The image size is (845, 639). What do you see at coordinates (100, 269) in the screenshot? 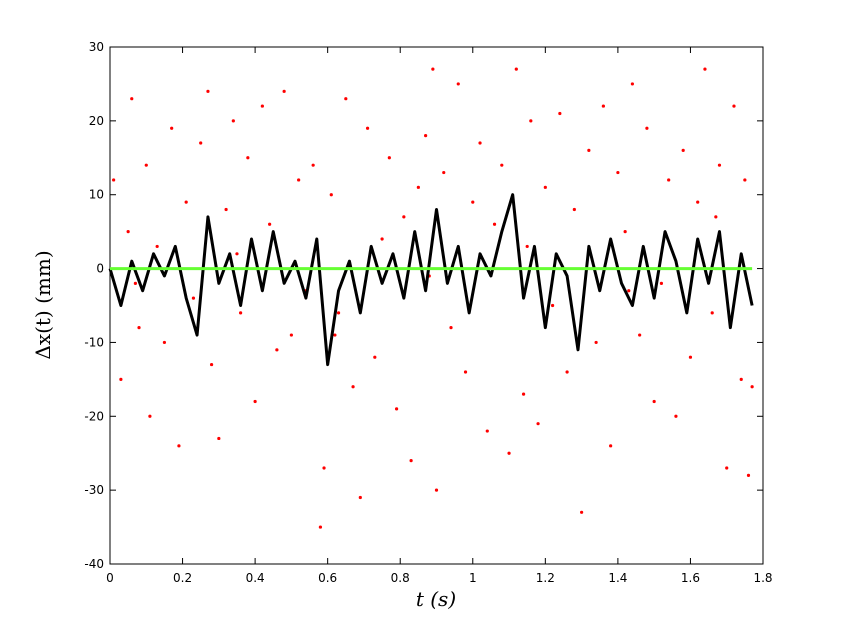
I see `y-tick-label: 0` at bounding box center [100, 269].